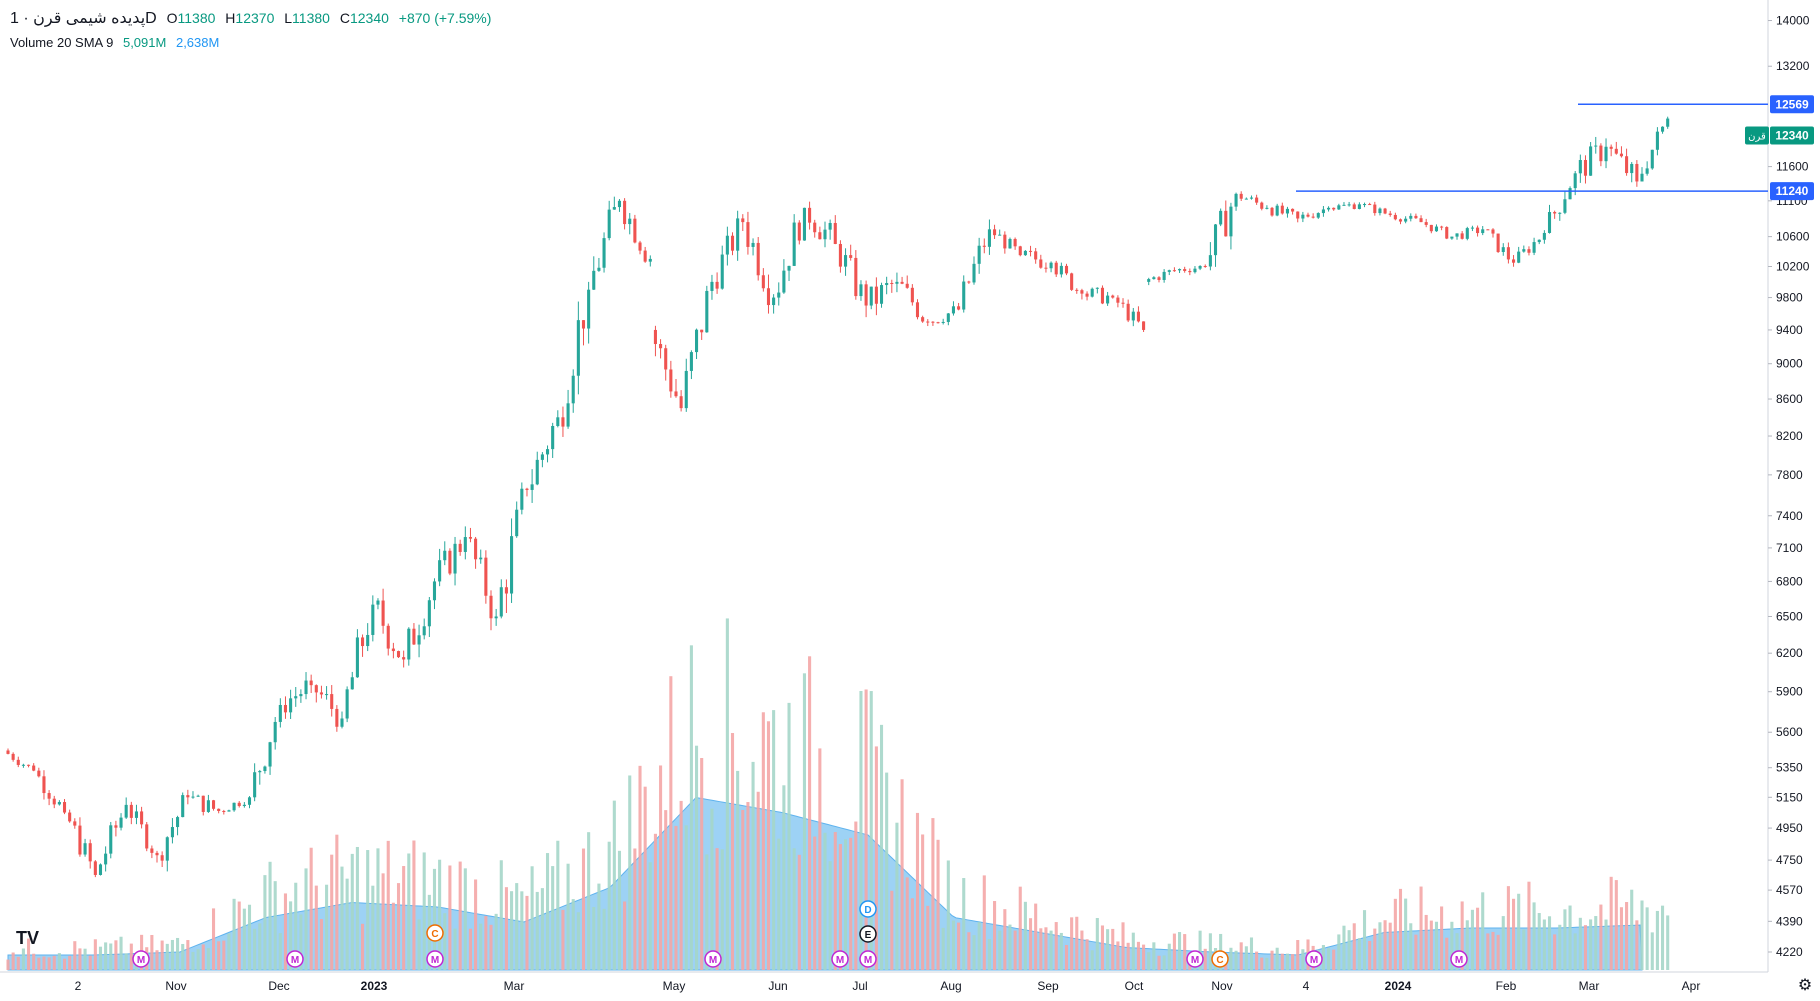  What do you see at coordinates (83, 18) in the screenshot?
I see `symbol-name: پدیده شیمی قرن · 1D` at bounding box center [83, 18].